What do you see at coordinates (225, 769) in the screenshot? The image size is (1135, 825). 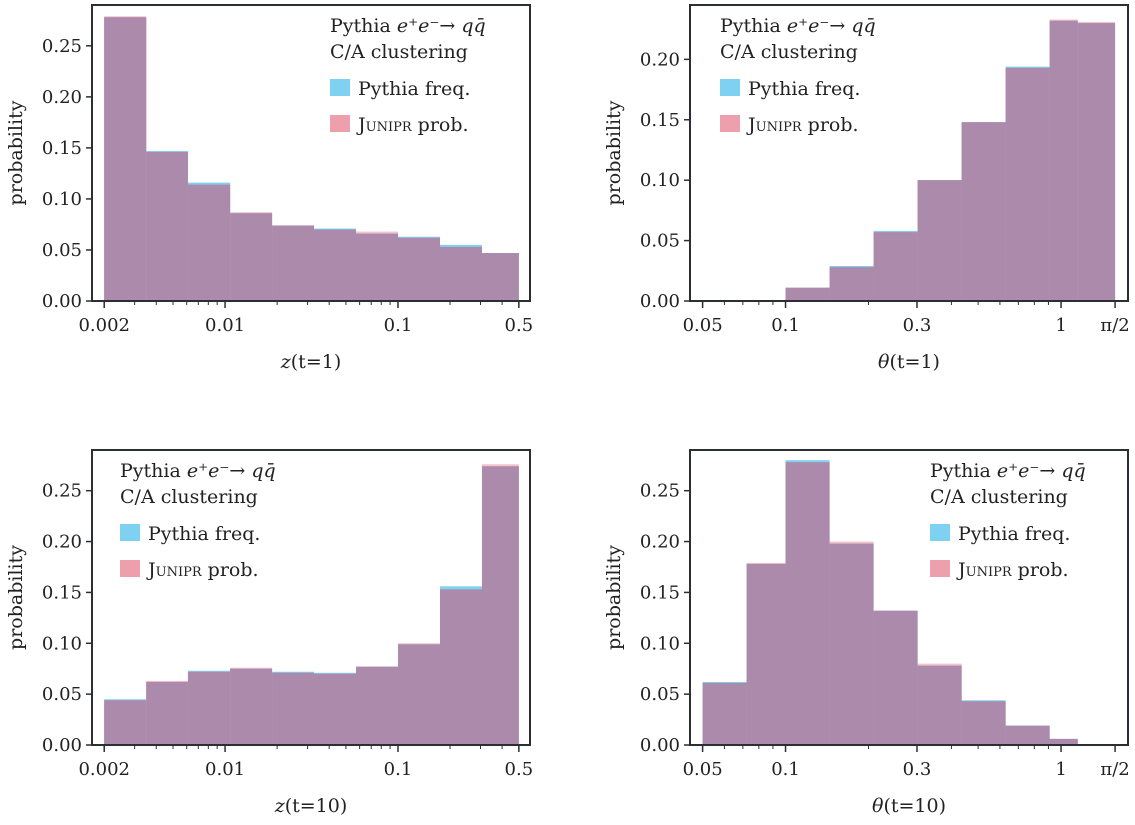 I see `x-tick-label: 0.01` at bounding box center [225, 769].